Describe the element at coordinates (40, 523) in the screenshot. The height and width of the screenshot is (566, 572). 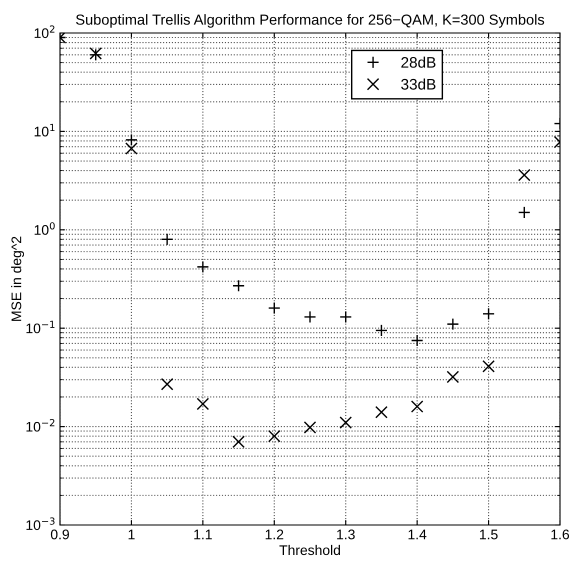
I see `y-tick-label: 10$^{−3}$` at that location.